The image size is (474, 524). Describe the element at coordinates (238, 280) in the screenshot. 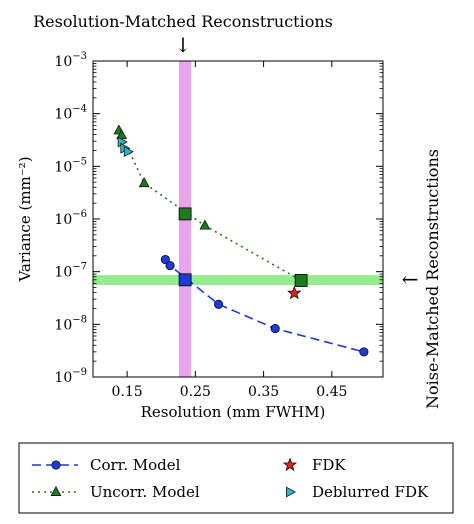

I see `noise-match-band` at that location.